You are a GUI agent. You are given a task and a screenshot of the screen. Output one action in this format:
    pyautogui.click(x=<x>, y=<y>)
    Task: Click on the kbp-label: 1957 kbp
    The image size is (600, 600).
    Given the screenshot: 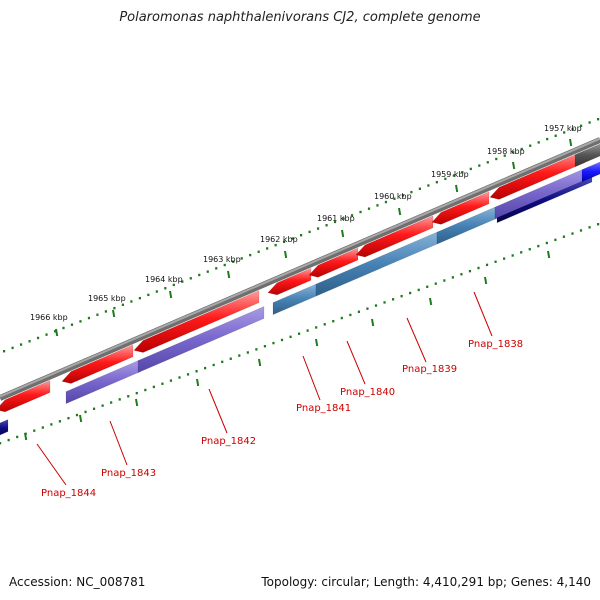 What is the action you would take?
    pyautogui.click(x=563, y=128)
    